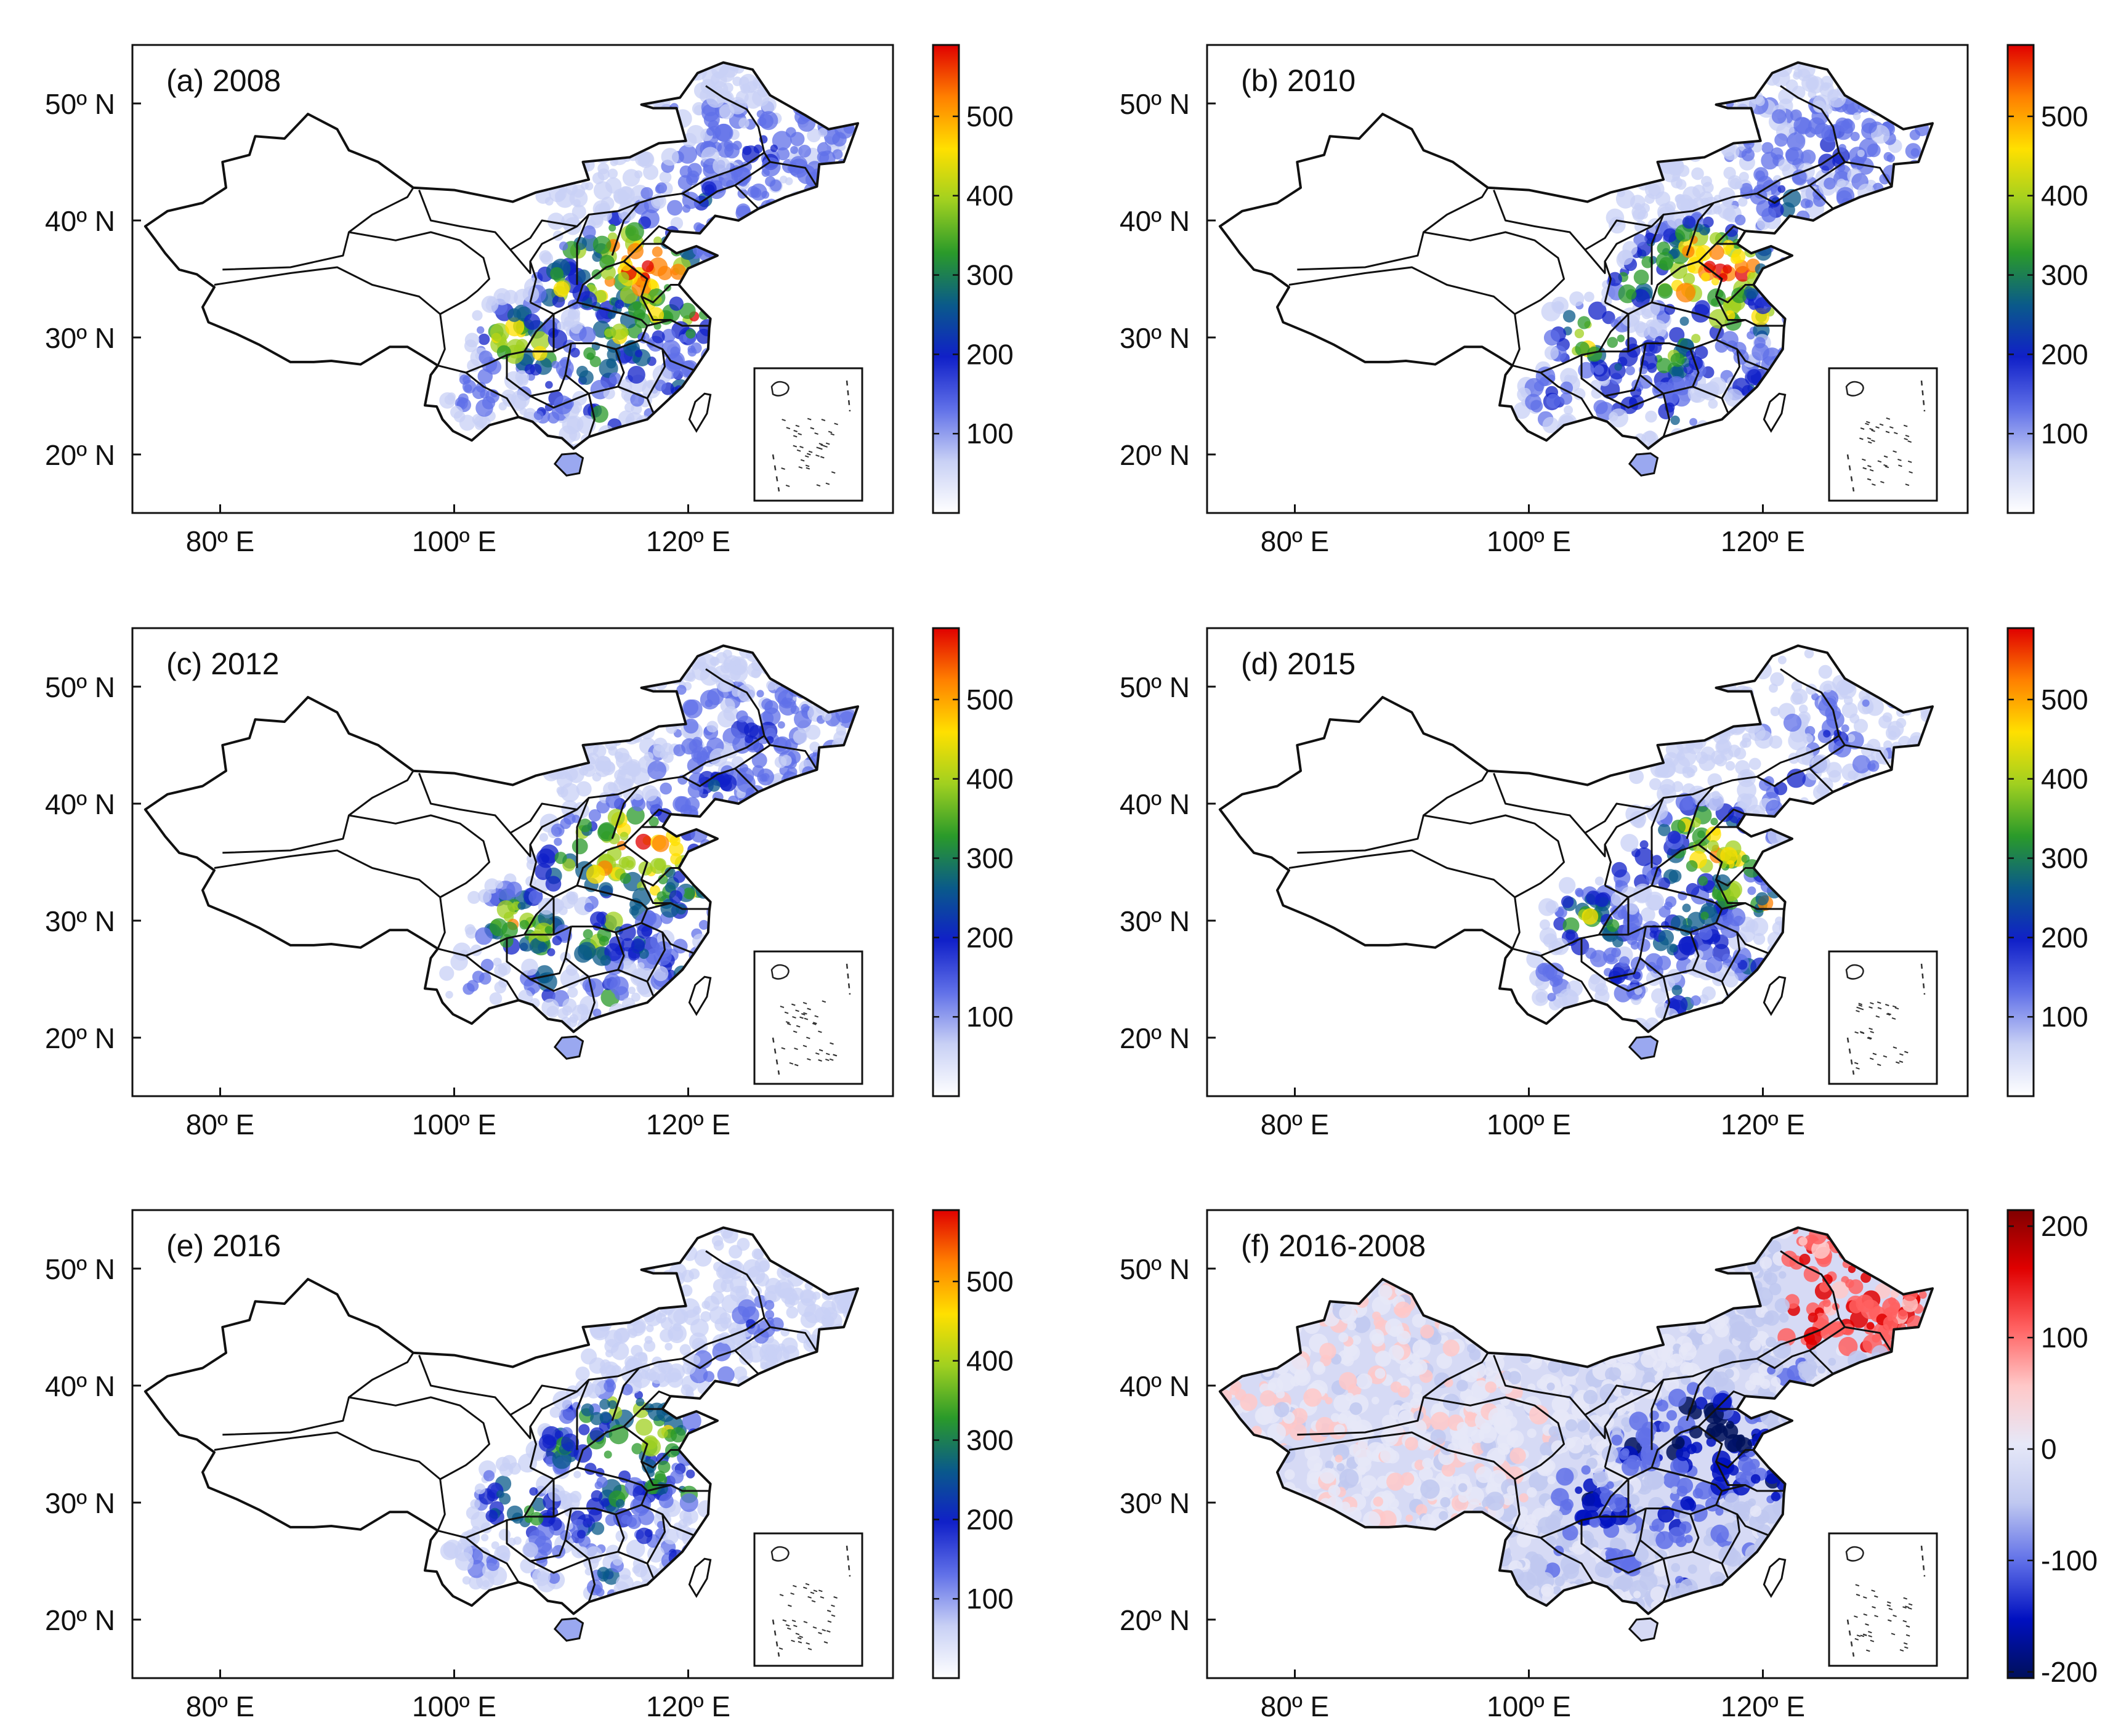 The height and width of the screenshot is (1736, 2121). Describe the element at coordinates (502, 838) in the screenshot. I see `china-land` at that location.